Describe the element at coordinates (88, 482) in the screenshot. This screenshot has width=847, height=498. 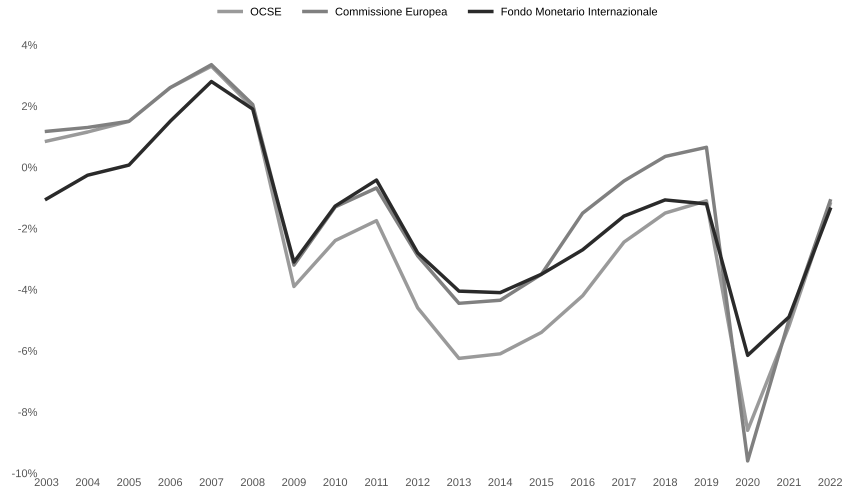
I see `x-tick-label: 2004` at that location.